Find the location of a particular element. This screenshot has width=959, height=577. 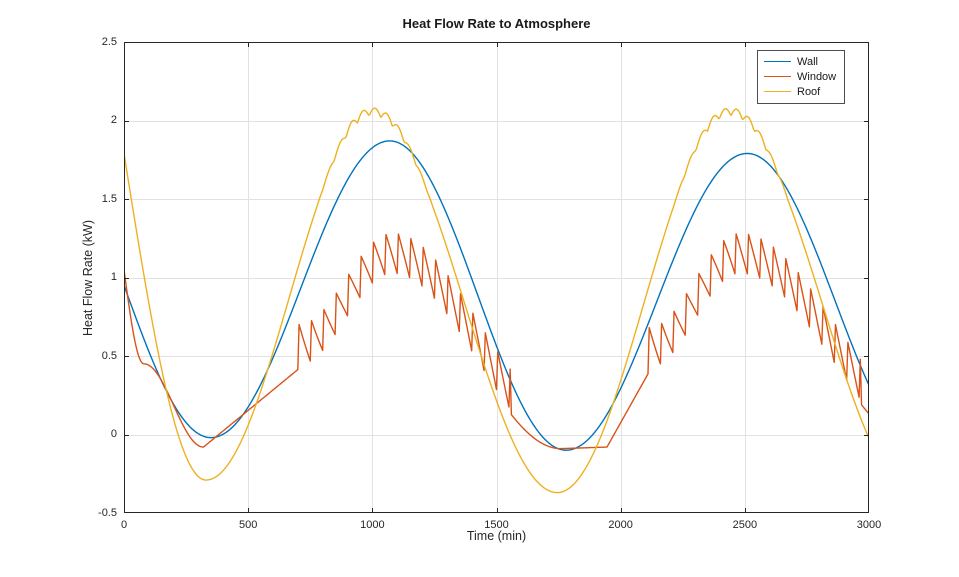

x-tick-label: 2500 is located at coordinates (745, 525).